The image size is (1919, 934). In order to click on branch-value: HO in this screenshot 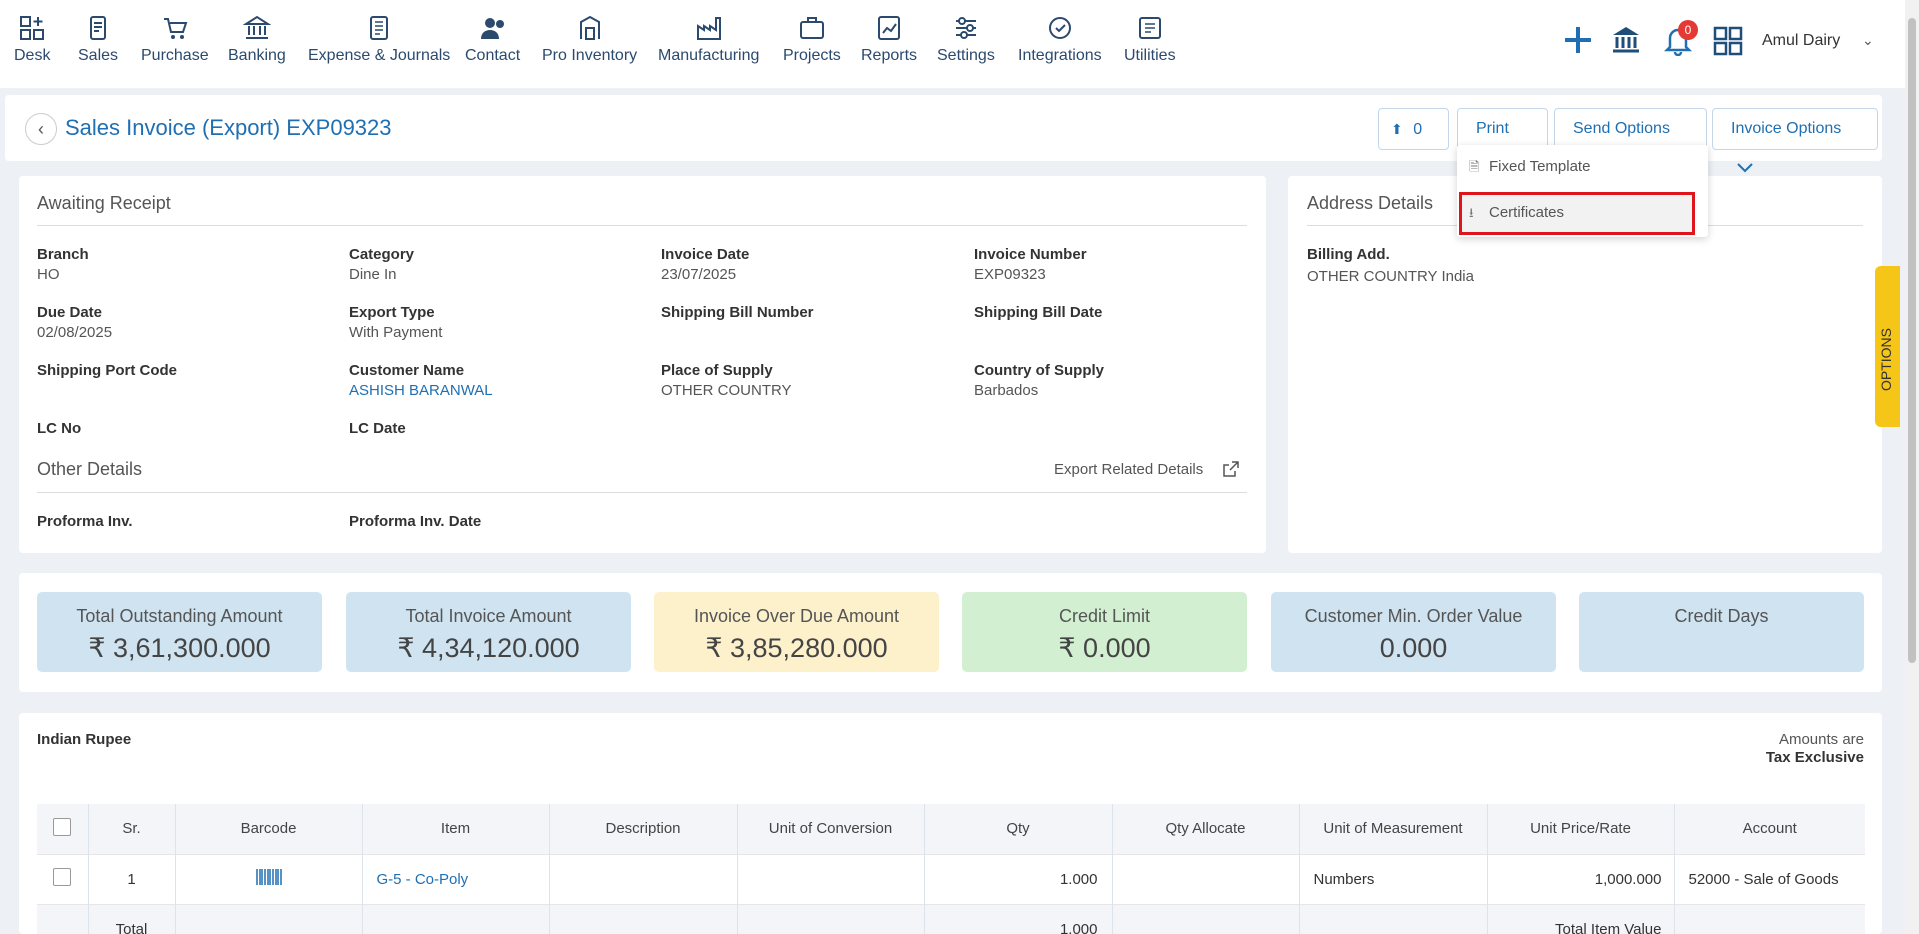, I will do `click(48, 274)`.